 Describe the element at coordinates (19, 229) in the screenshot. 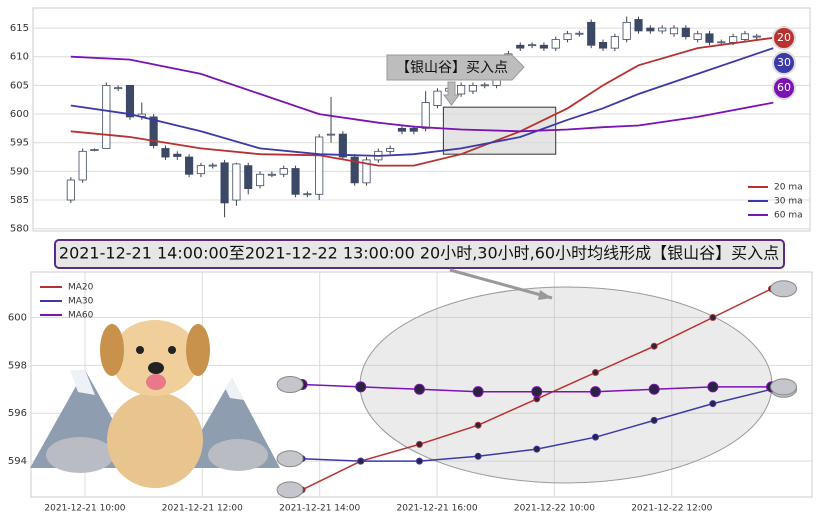

I see `y-tick-label: 580` at that location.